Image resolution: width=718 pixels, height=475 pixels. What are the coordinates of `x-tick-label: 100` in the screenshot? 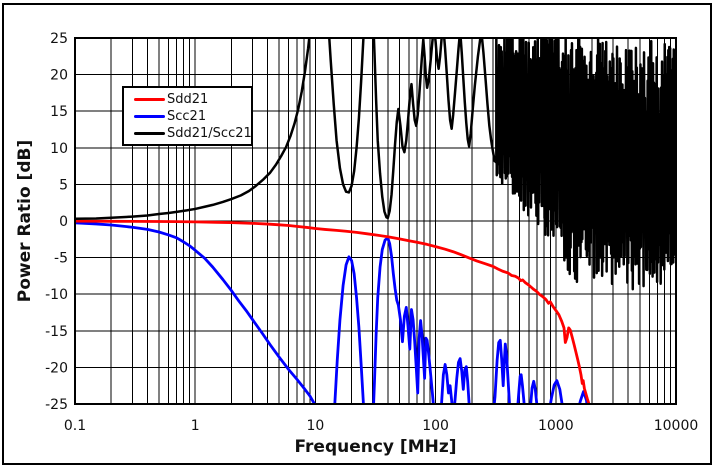 It's located at (435, 426).